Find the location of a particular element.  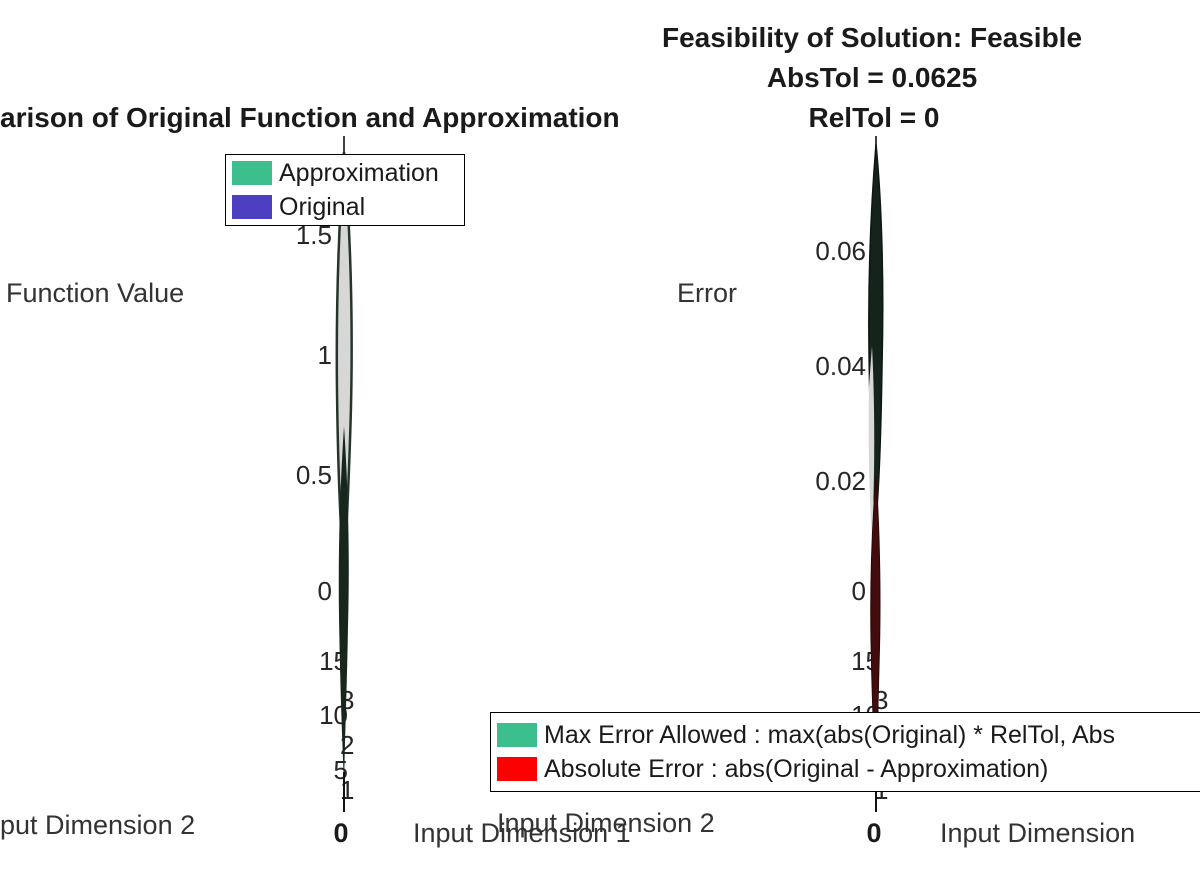

legend-item-approximation: Approximation is located at coordinates (345, 173).